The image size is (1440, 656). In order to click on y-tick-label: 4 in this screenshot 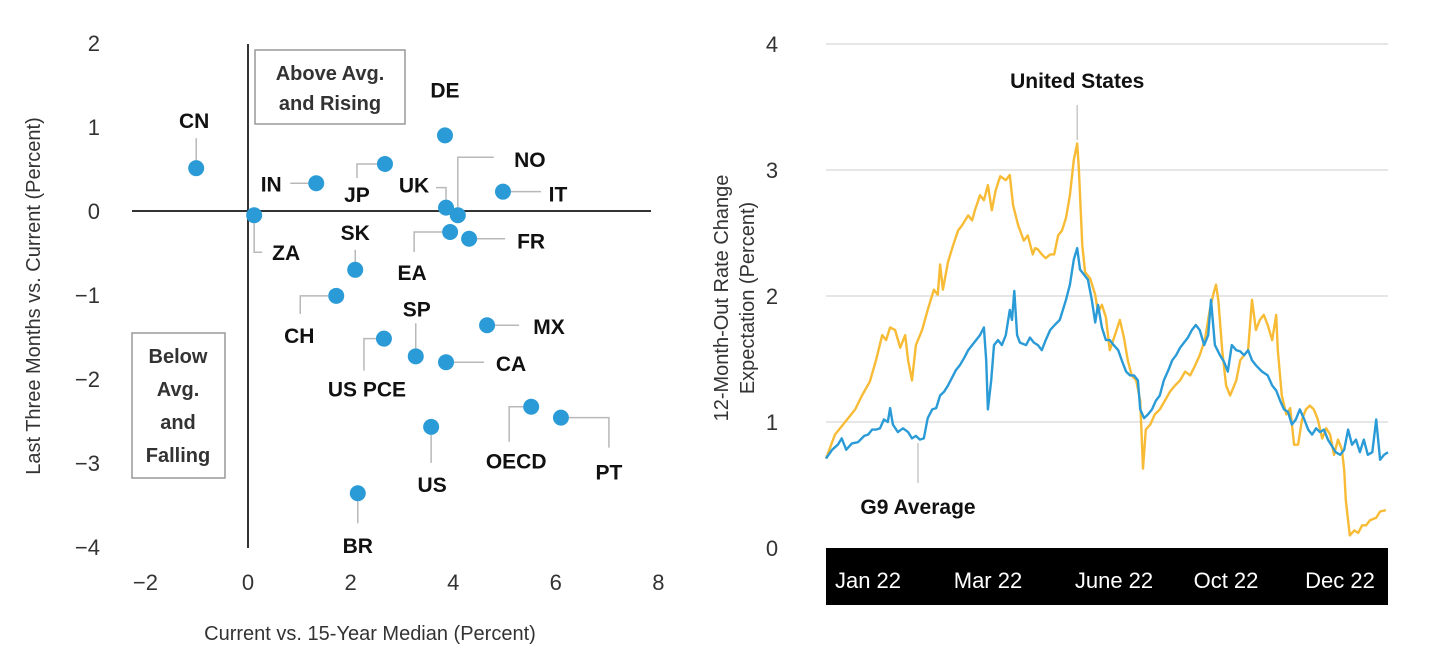, I will do `click(772, 44)`.